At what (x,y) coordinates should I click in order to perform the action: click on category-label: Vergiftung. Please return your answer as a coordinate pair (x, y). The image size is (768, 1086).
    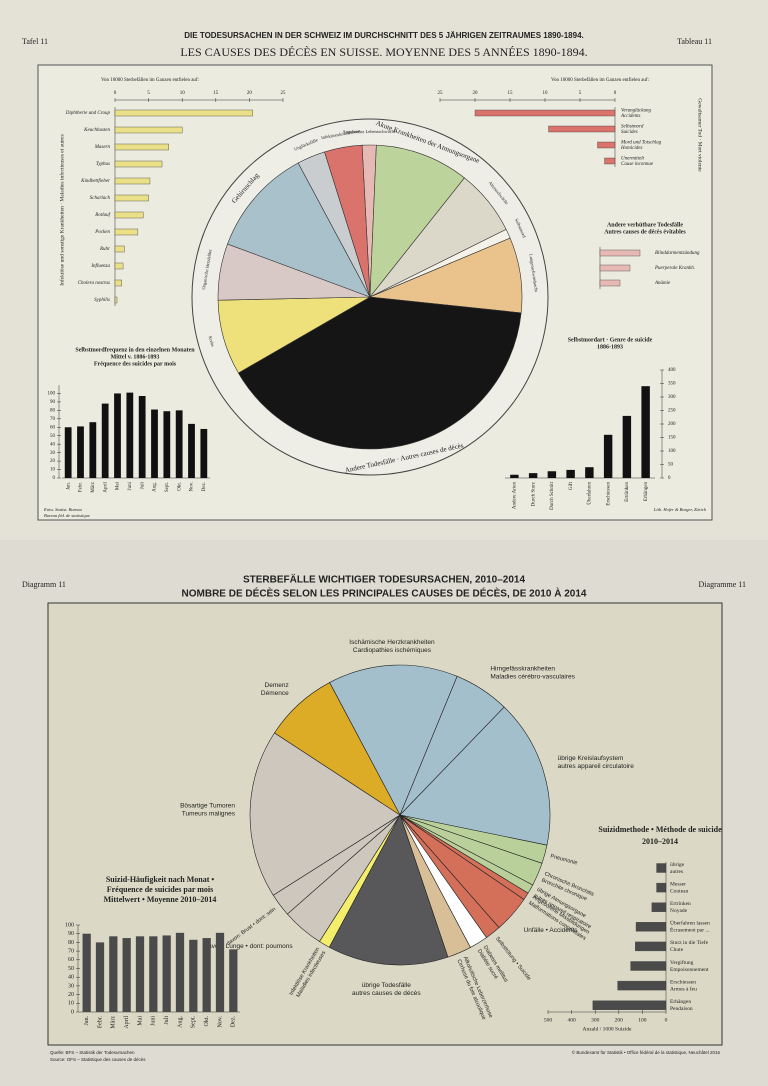
    Looking at the image, I should click on (682, 962).